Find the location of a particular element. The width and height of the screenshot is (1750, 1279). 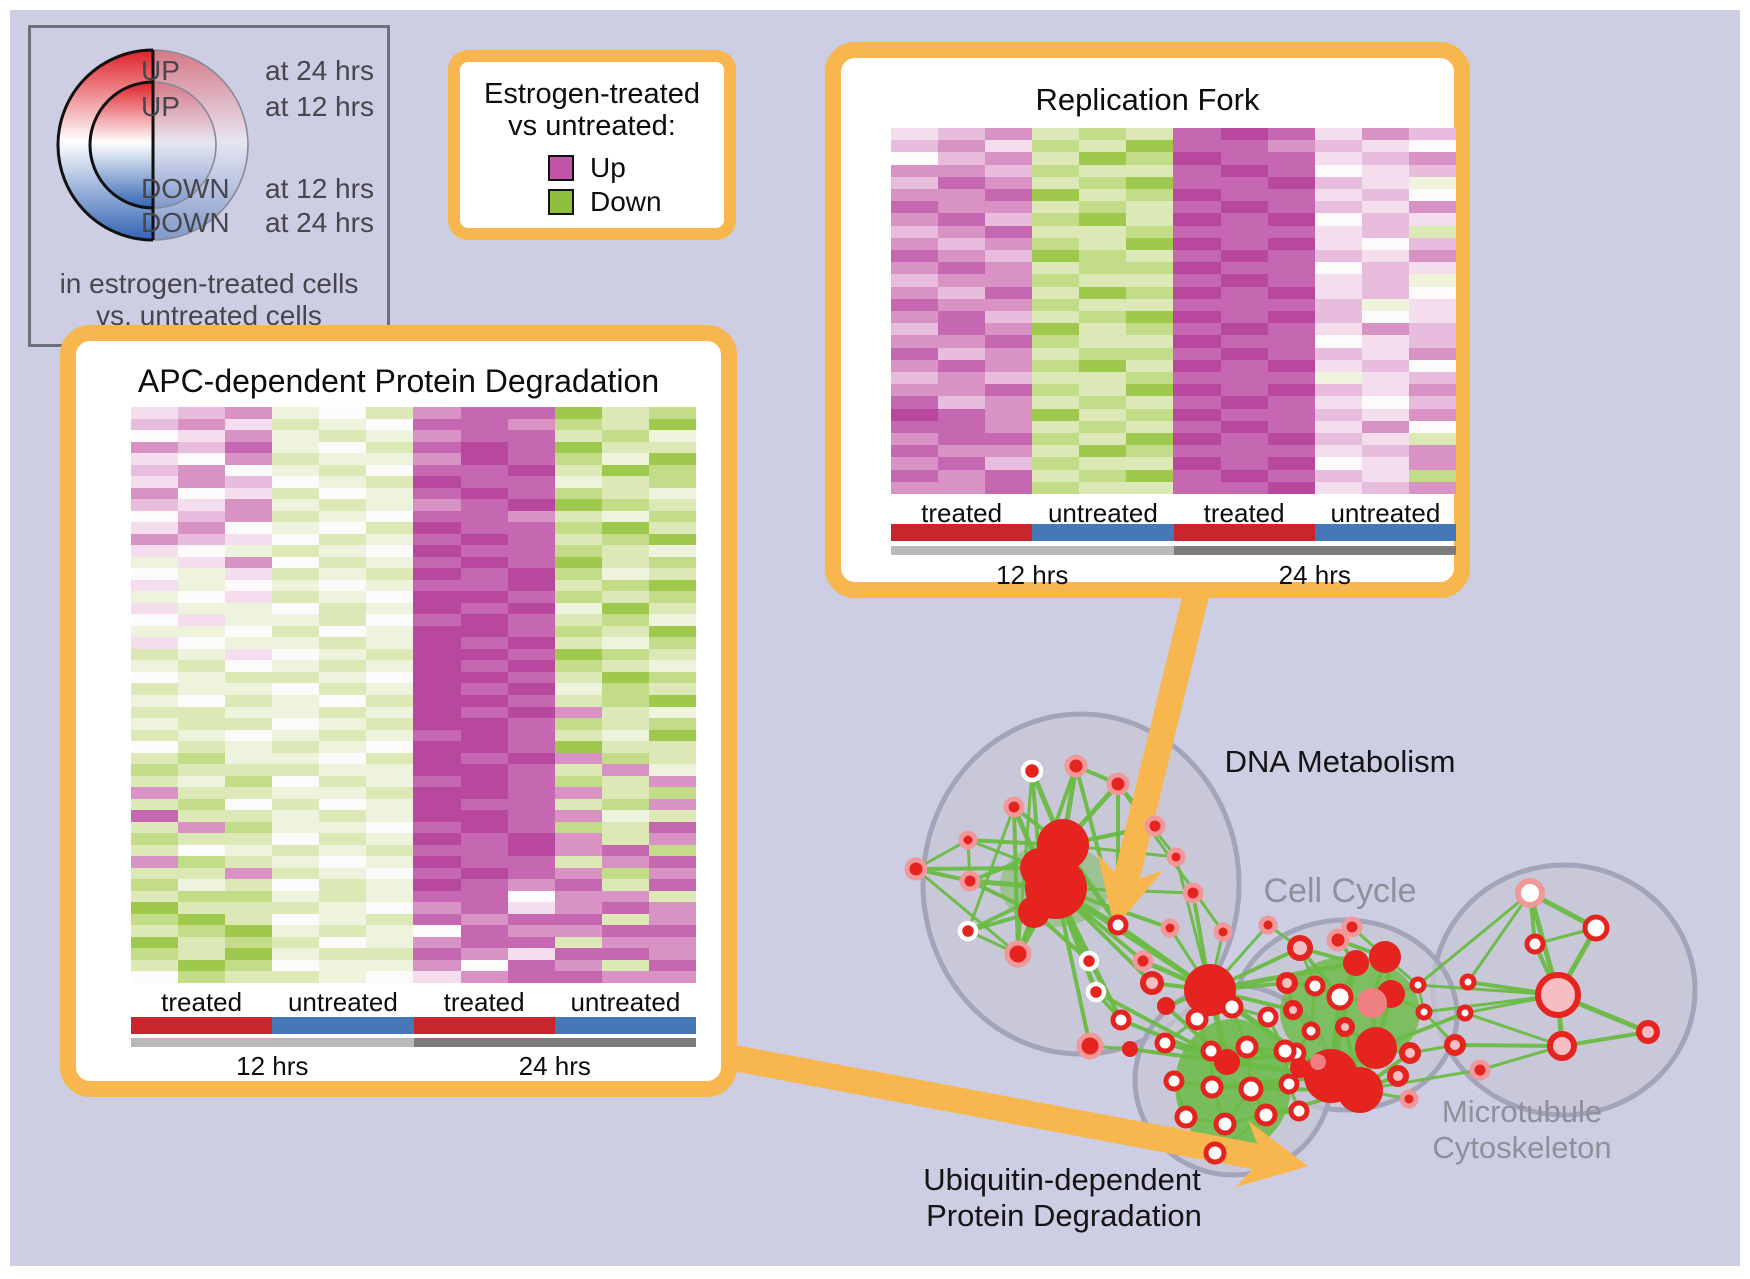

dna-metabolism-label: DNA Metabolism is located at coordinates (1340, 761).